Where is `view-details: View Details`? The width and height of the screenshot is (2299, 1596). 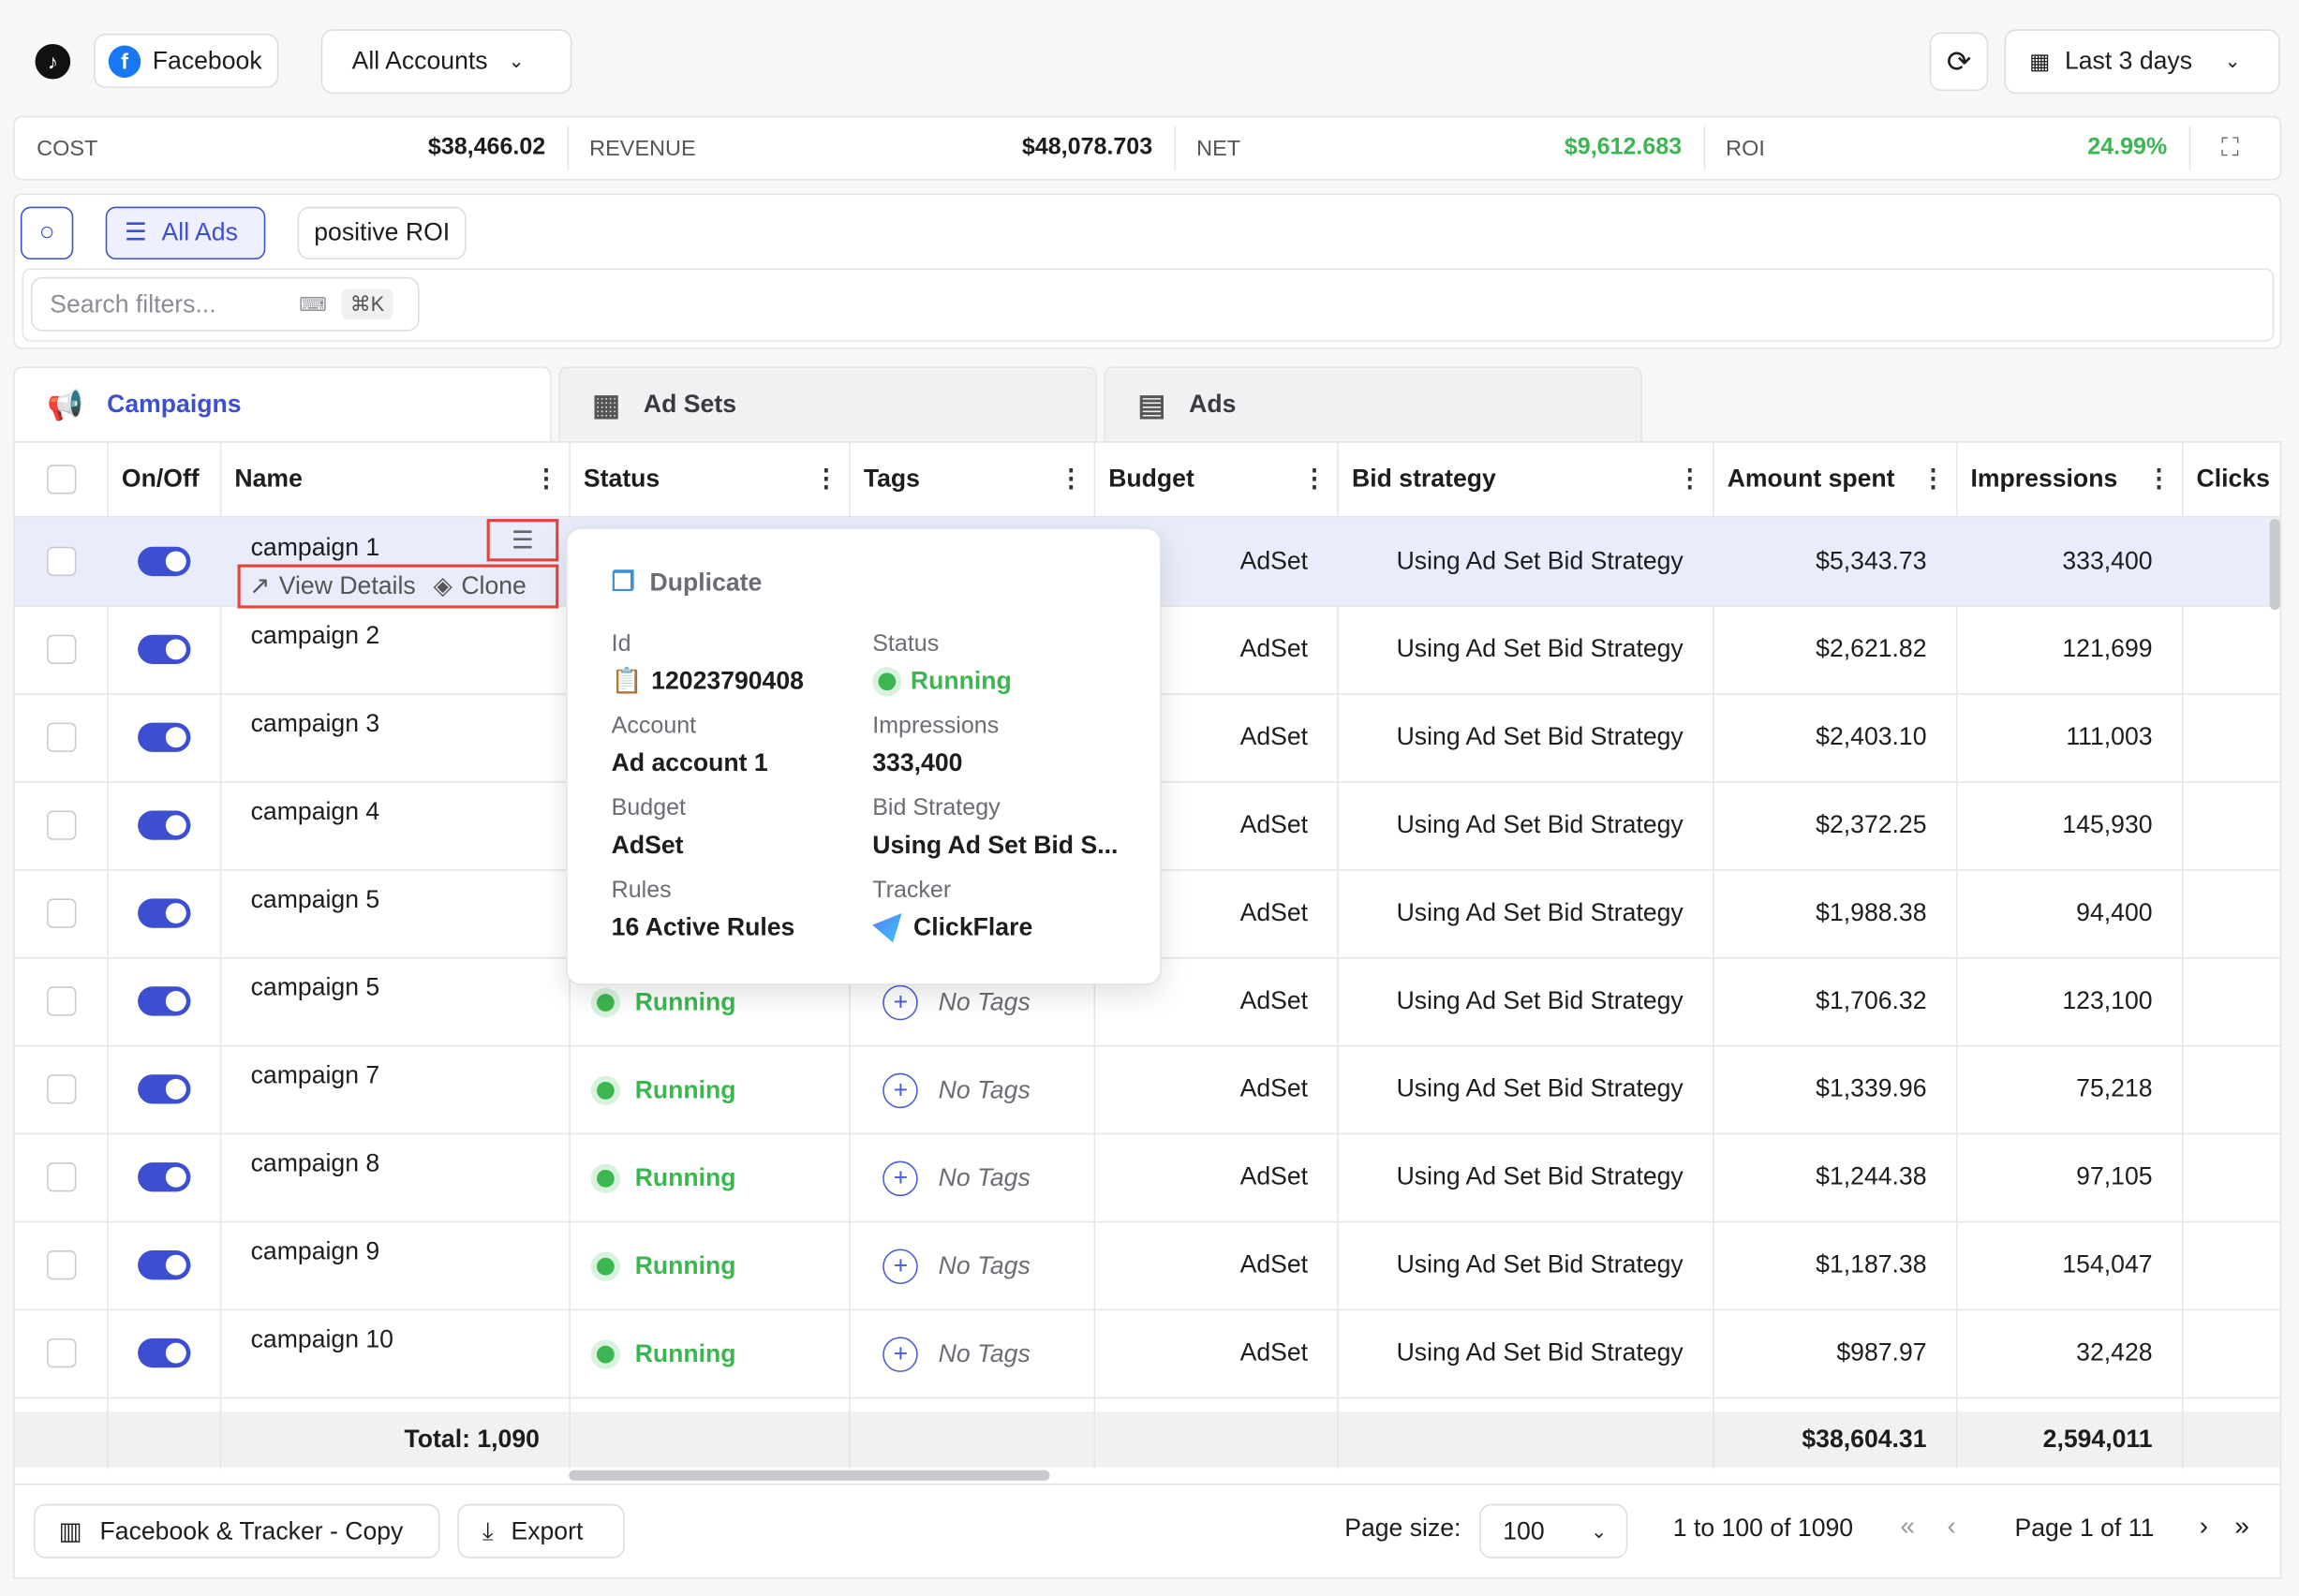
view-details: View Details is located at coordinates (347, 585).